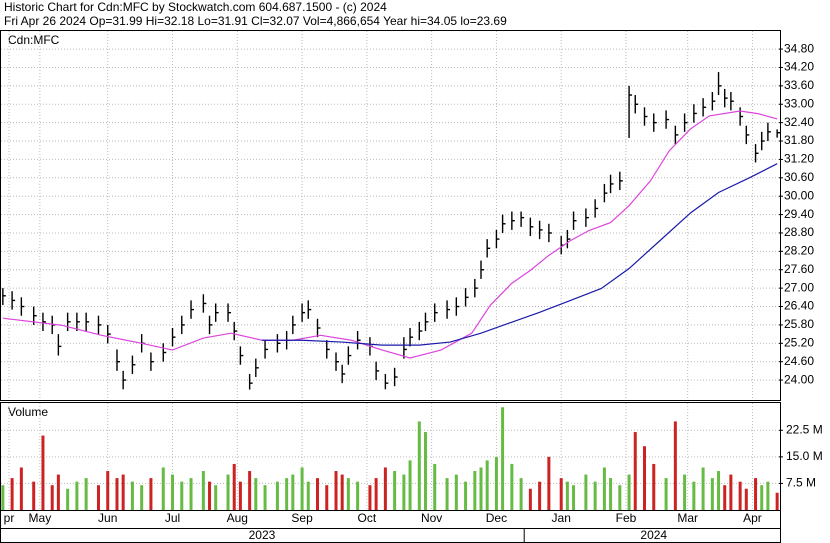 The image size is (830, 543). I want to click on volume-tick-label: 15.0 M, so click(804, 456).